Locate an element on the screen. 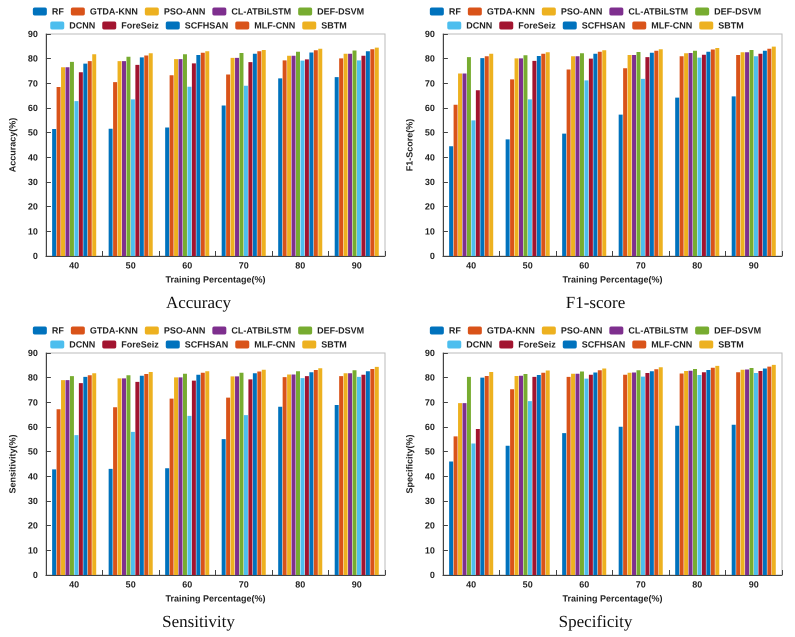 Image resolution: width=795 pixels, height=637 pixels. y-tick-label: 10 is located at coordinates (429, 231).